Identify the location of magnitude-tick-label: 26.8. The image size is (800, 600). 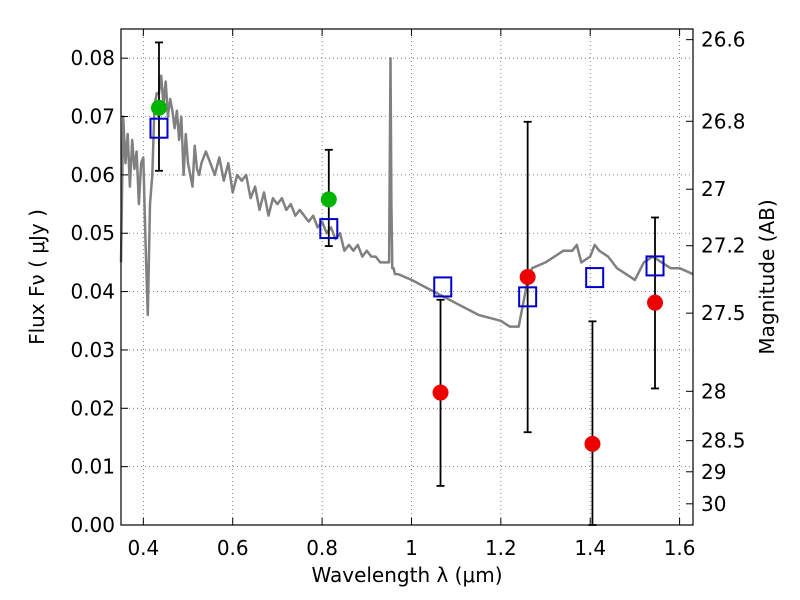
(723, 121).